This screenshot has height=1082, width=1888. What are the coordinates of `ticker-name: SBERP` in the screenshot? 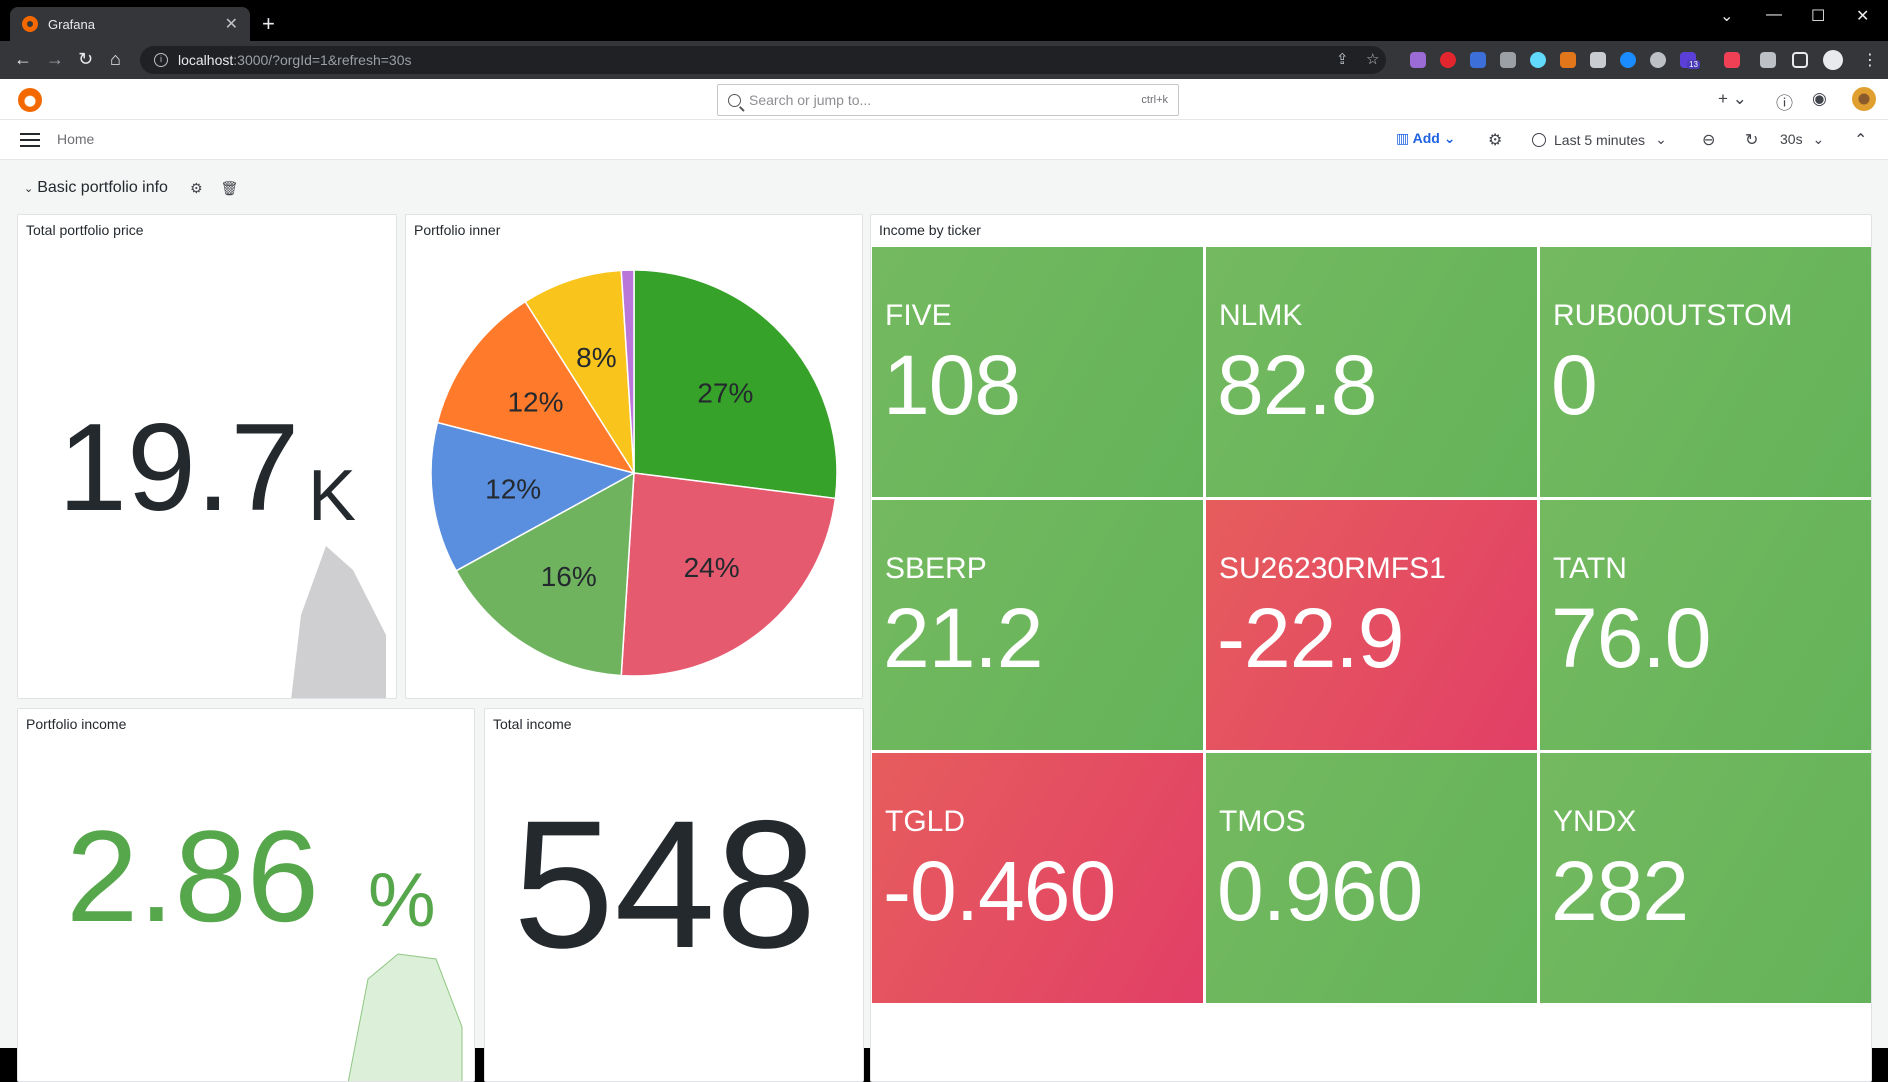 It's located at (936, 568).